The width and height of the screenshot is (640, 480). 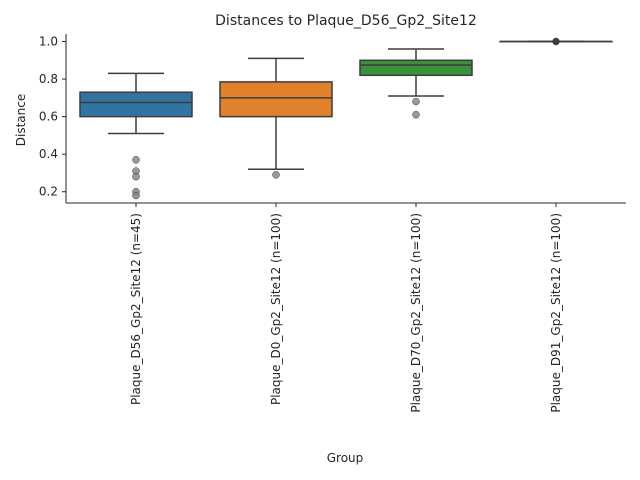 I want to click on x-tick-label: Plaque_D56_Gp2_Site12 (n=45), so click(x=136, y=309).